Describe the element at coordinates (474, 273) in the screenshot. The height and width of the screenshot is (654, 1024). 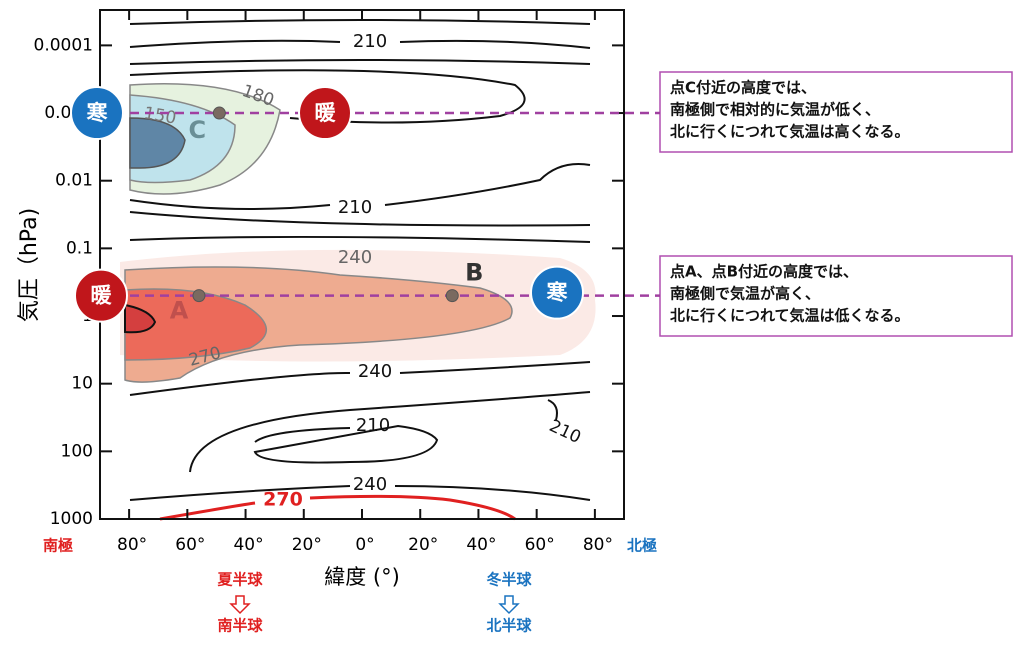
I see `point-label: B` at that location.